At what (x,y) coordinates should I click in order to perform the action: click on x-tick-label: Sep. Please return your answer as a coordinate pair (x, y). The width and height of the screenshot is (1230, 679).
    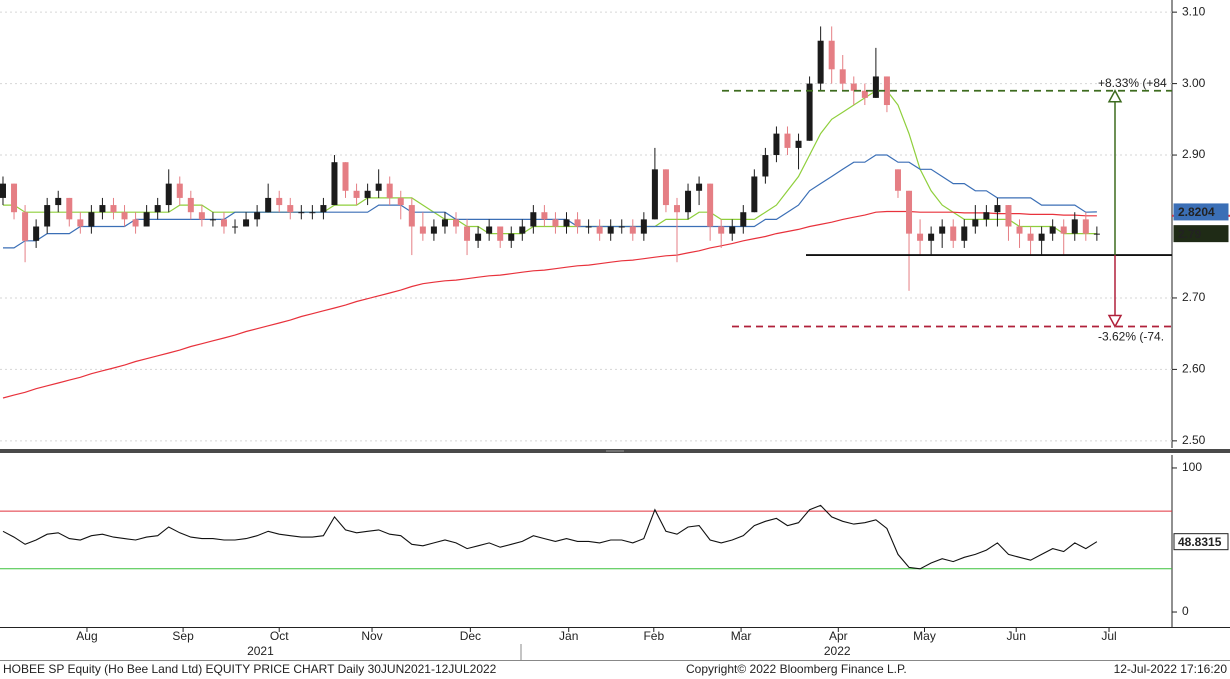
    Looking at the image, I should click on (183, 636).